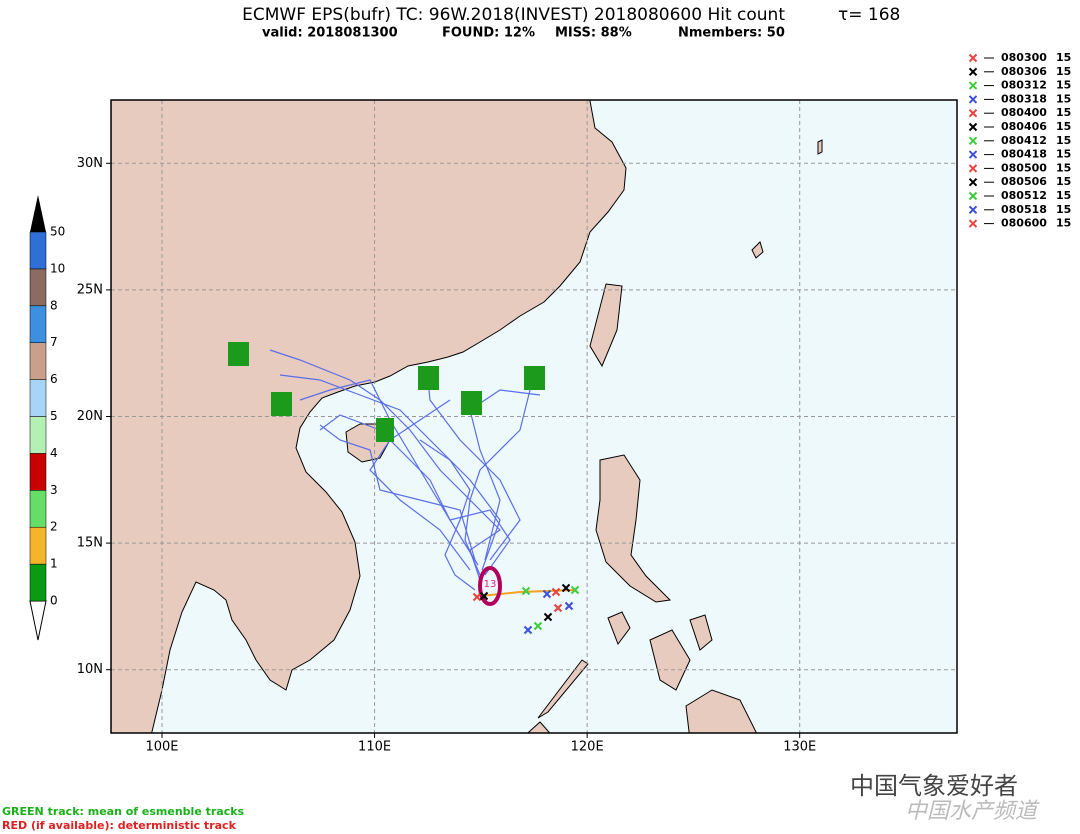 The height and width of the screenshot is (834, 1080). Describe the element at coordinates (488, 33) in the screenshot. I see `found: FOUND: 12%` at that location.